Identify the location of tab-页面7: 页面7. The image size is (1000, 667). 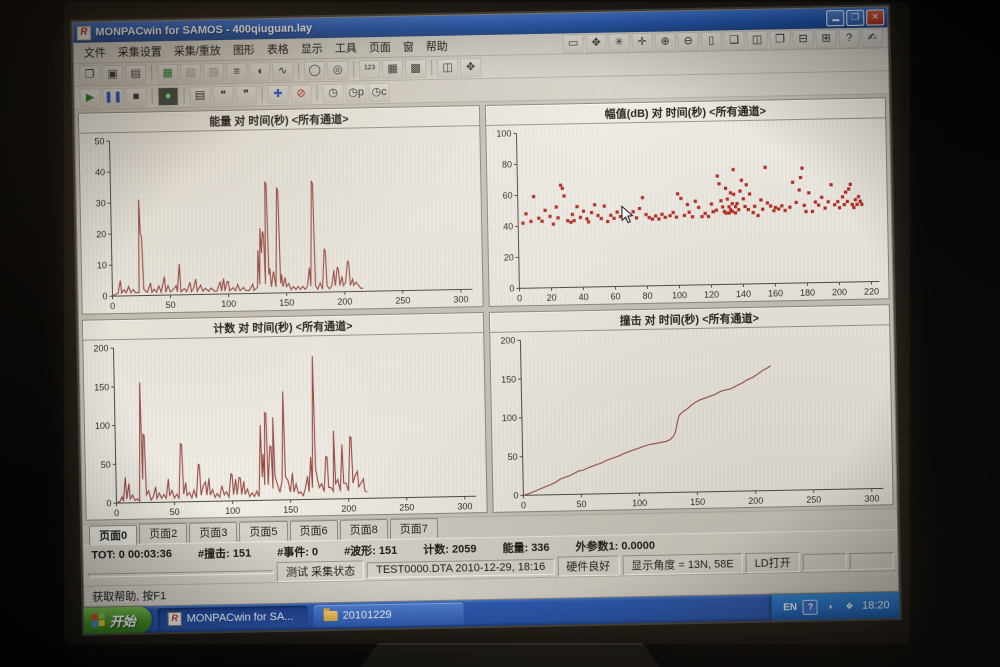
(414, 528).